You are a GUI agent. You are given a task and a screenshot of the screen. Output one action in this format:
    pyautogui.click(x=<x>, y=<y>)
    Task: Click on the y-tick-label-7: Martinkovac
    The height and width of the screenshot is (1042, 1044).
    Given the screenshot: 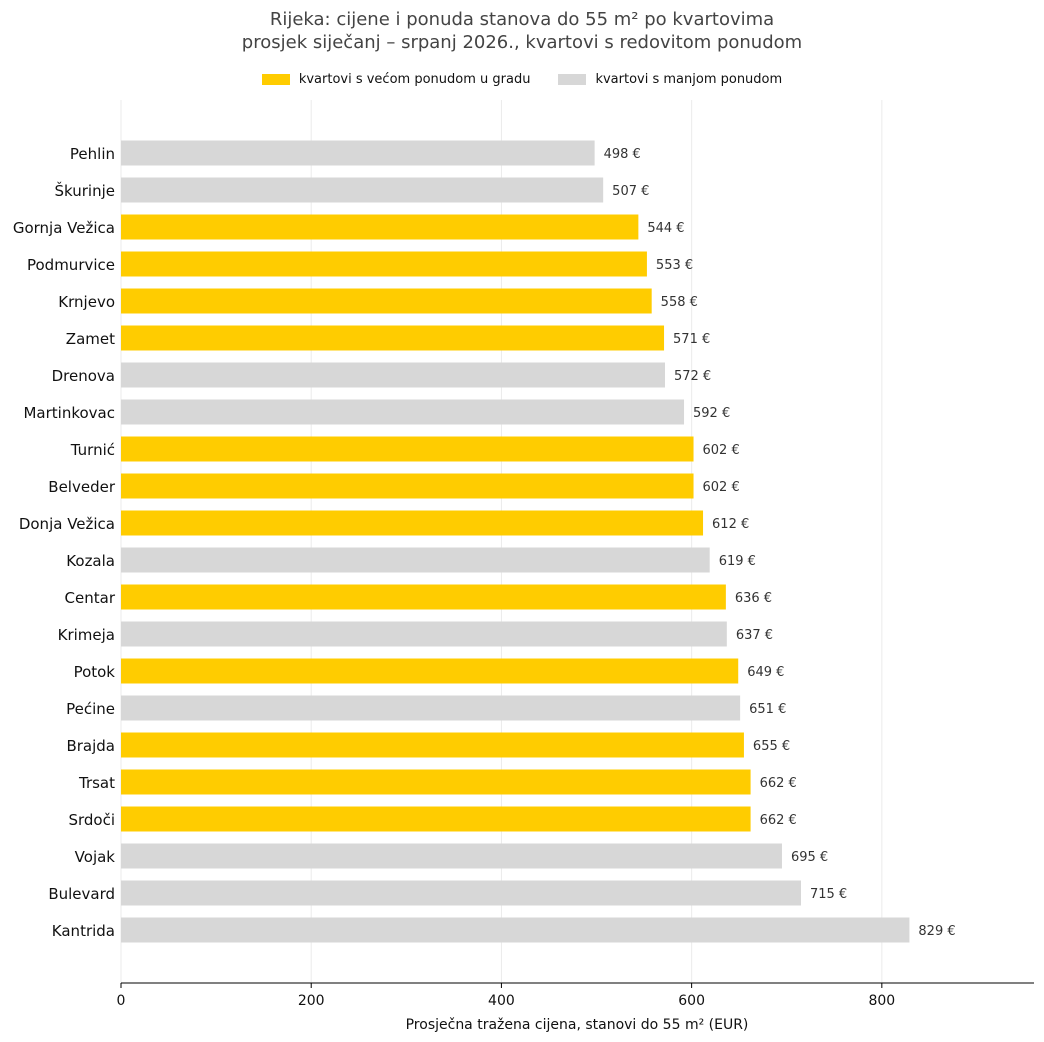 What is the action you would take?
    pyautogui.click(x=69, y=413)
    